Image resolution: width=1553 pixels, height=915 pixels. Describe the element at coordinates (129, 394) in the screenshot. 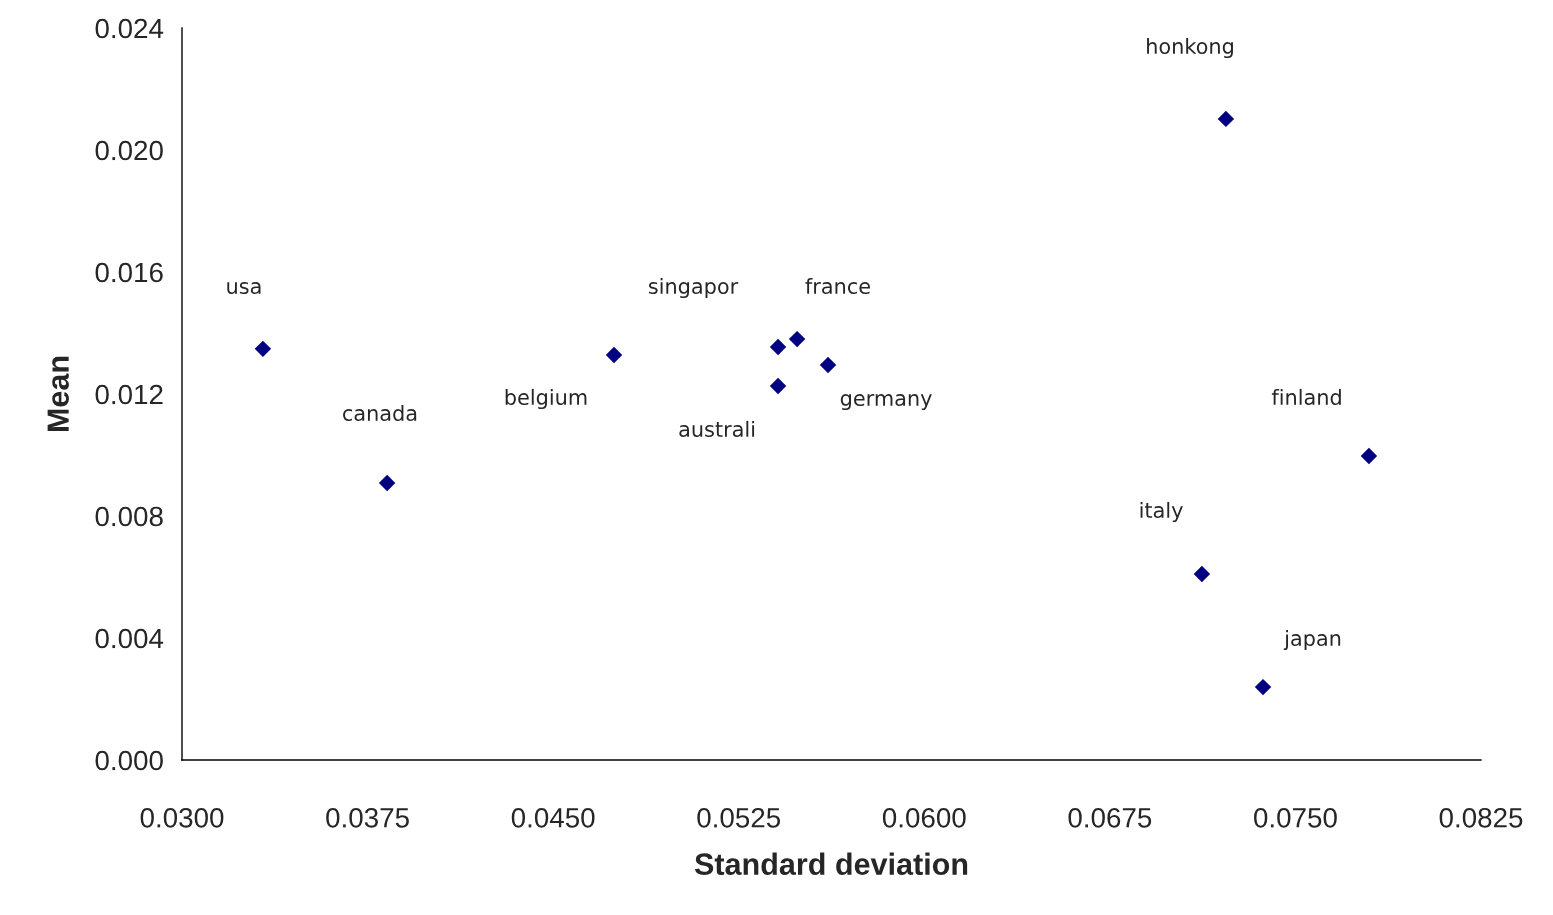

I see `y-tick-label: 0.012` at that location.